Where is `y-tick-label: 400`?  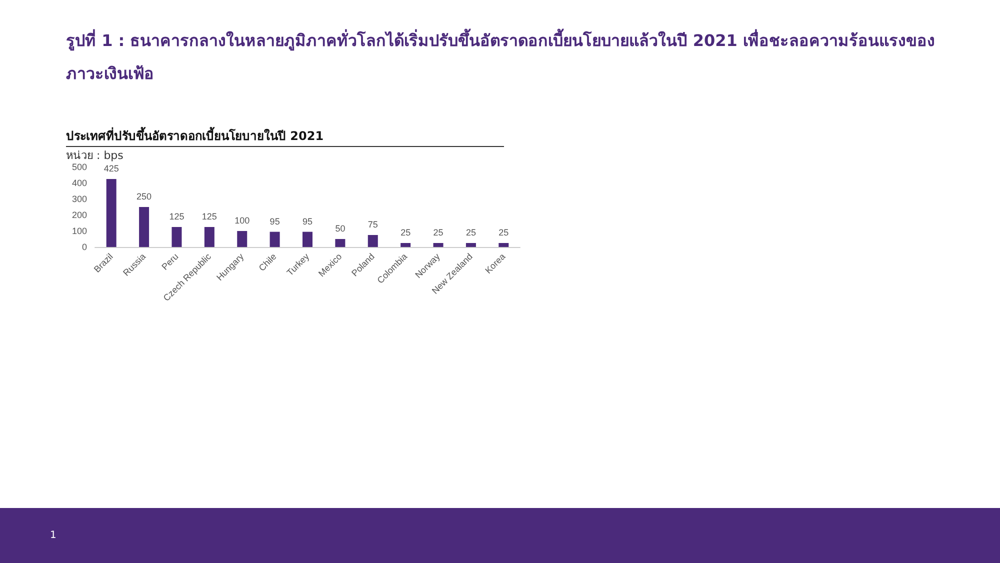
y-tick-label: 400 is located at coordinates (79, 183).